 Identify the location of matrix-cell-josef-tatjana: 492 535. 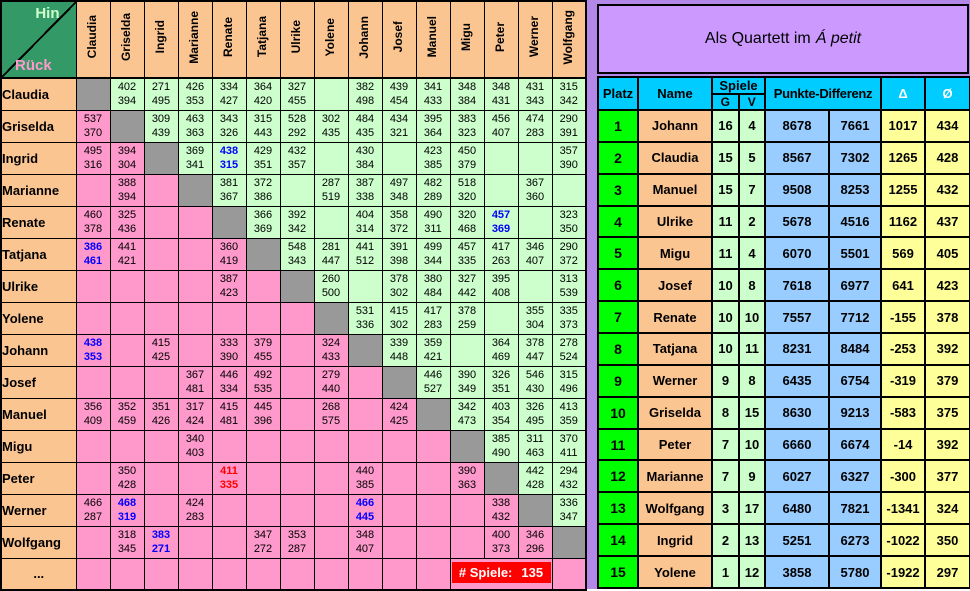
(263, 382).